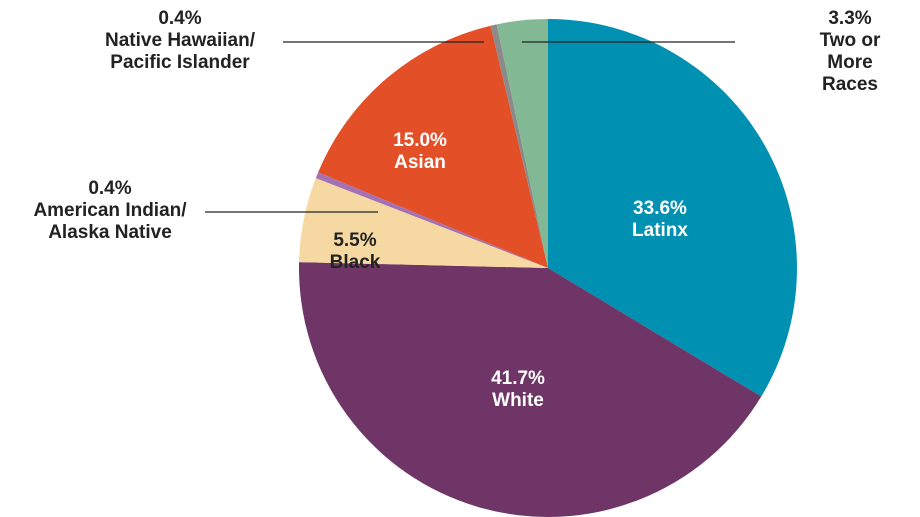 The height and width of the screenshot is (517, 920). I want to click on category-label: White, so click(518, 400).